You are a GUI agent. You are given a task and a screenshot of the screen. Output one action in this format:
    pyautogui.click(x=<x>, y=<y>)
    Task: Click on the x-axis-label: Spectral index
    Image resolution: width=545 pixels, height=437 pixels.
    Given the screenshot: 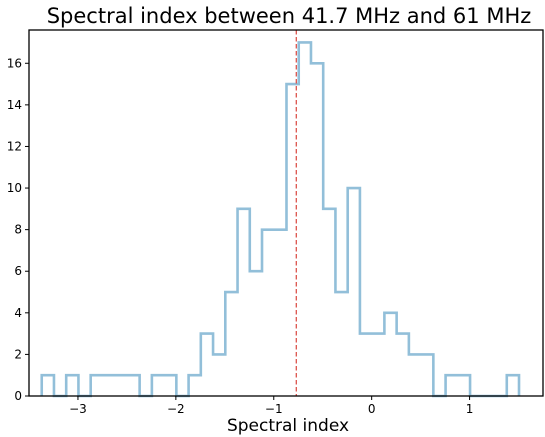 What is the action you would take?
    pyautogui.click(x=288, y=426)
    